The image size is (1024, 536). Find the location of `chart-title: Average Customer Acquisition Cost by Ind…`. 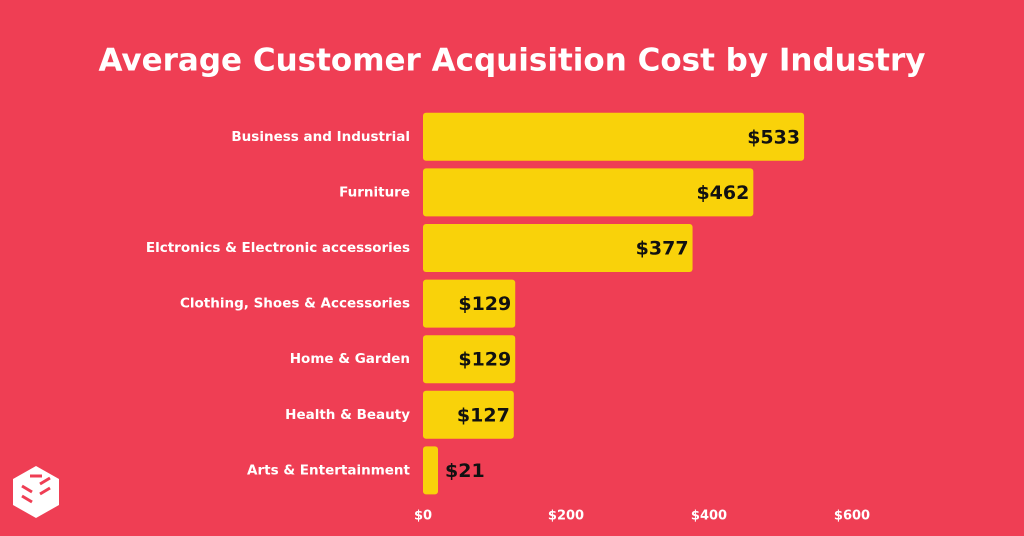

chart-title: Average Customer Acquisition Cost by Ind… is located at coordinates (512, 61).